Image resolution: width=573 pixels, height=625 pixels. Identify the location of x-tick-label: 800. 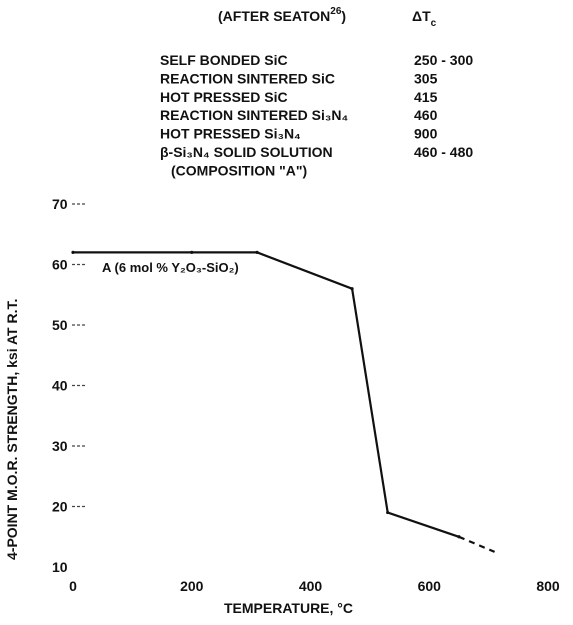
(548, 586).